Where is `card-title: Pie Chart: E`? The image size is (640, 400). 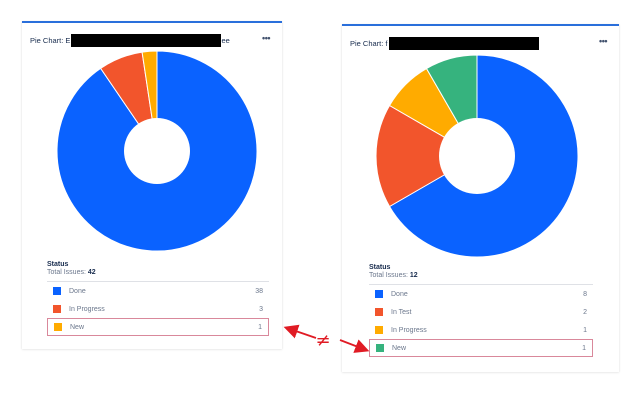 card-title: Pie Chart: E is located at coordinates (50, 40).